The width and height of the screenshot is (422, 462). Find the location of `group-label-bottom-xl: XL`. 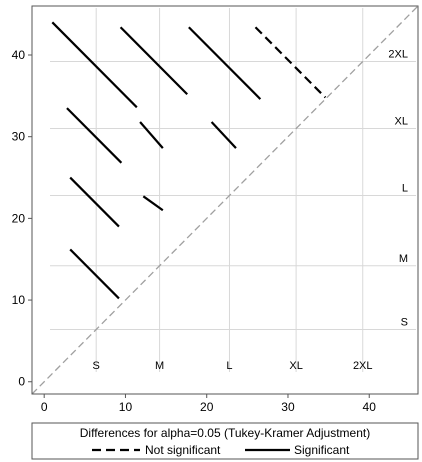

group-label-bottom-xl: XL is located at coordinates (295, 366).